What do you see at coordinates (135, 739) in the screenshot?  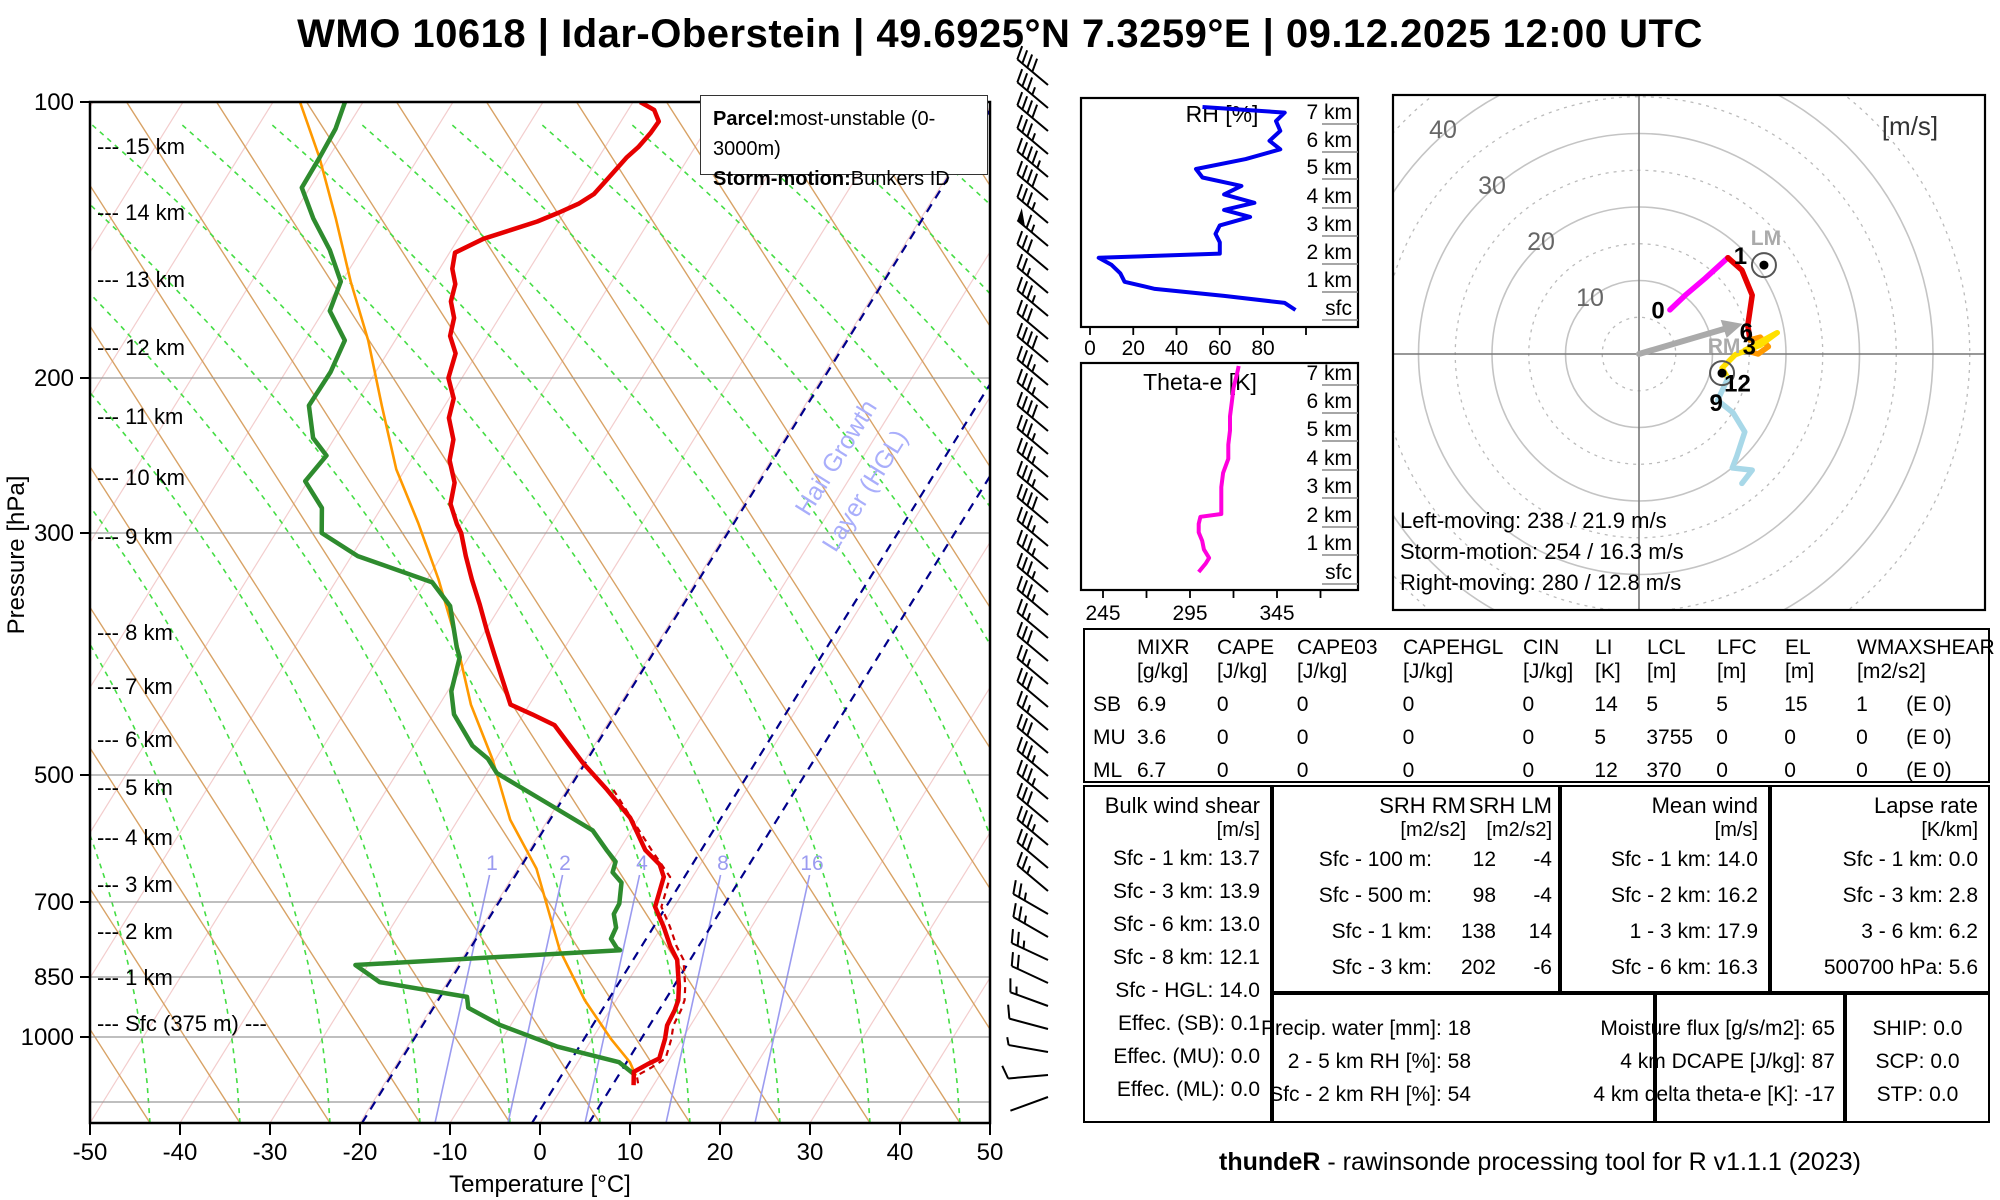 I see `svg-text: --- 6 km` at bounding box center [135, 739].